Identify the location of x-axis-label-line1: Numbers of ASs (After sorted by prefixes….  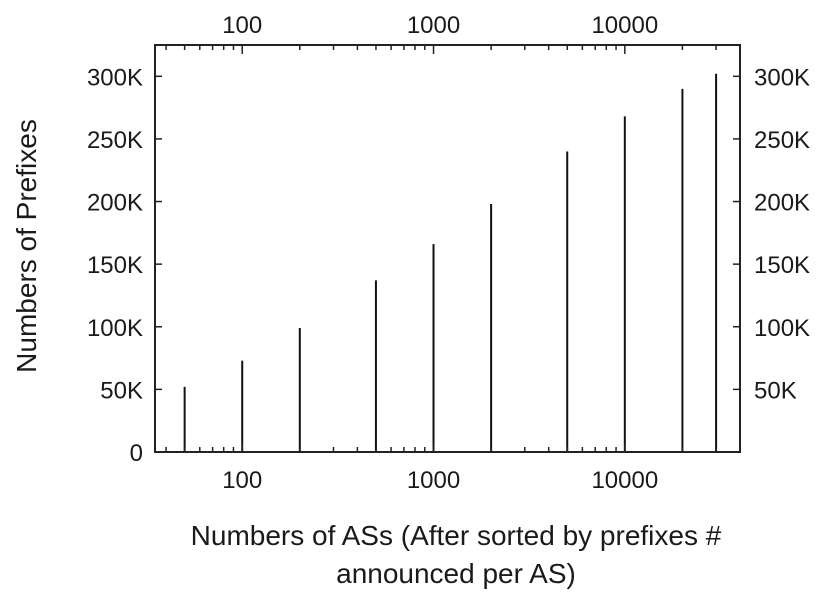
(456, 535).